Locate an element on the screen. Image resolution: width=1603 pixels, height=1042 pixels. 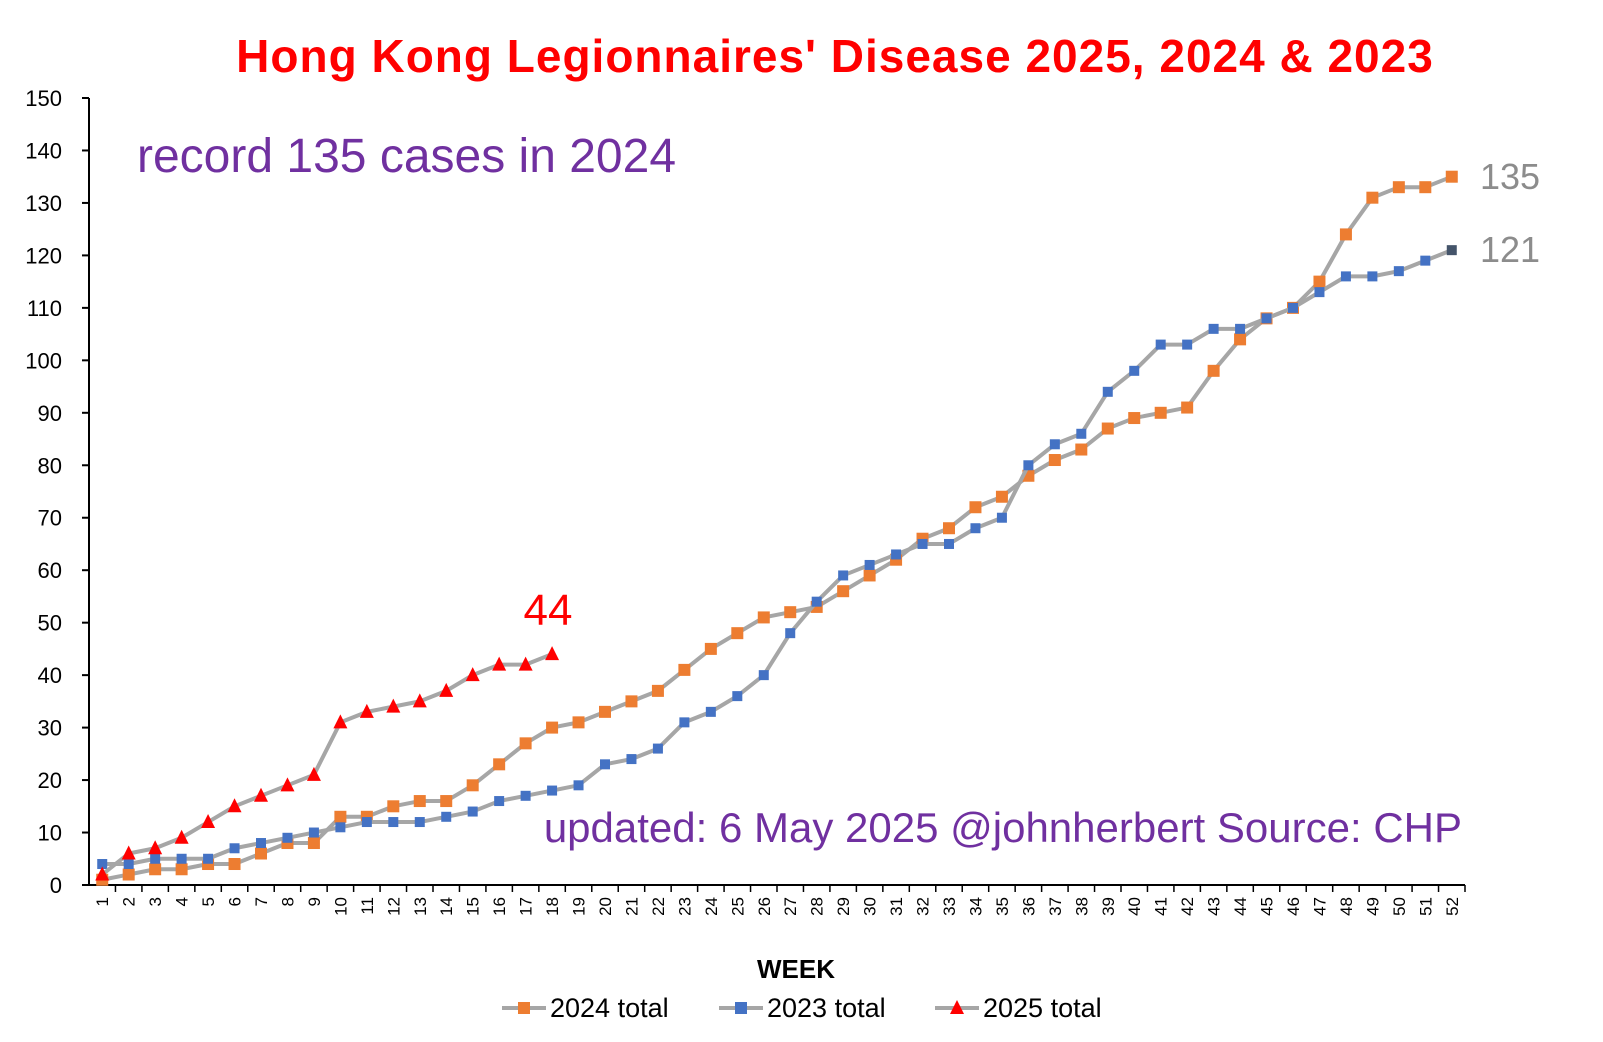
x-tick-label: 33 is located at coordinates (949, 906).